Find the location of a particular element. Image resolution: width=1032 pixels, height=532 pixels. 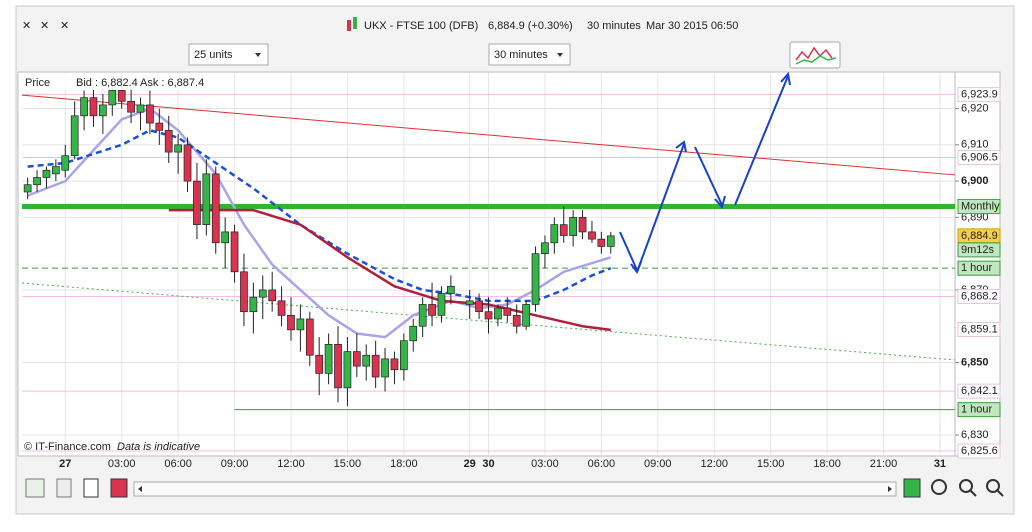

minimize-icon: ✕ is located at coordinates (44, 26).